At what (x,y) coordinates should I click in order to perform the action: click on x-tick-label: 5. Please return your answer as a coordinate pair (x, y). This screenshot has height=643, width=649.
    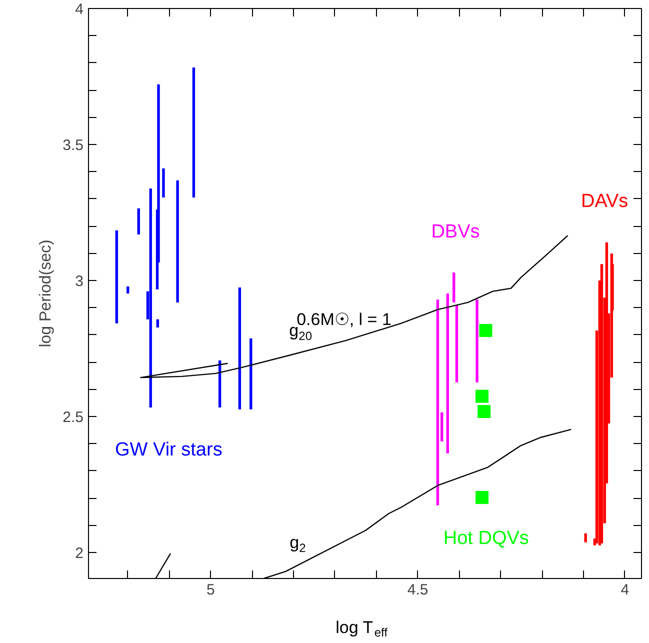
    Looking at the image, I should click on (210, 590).